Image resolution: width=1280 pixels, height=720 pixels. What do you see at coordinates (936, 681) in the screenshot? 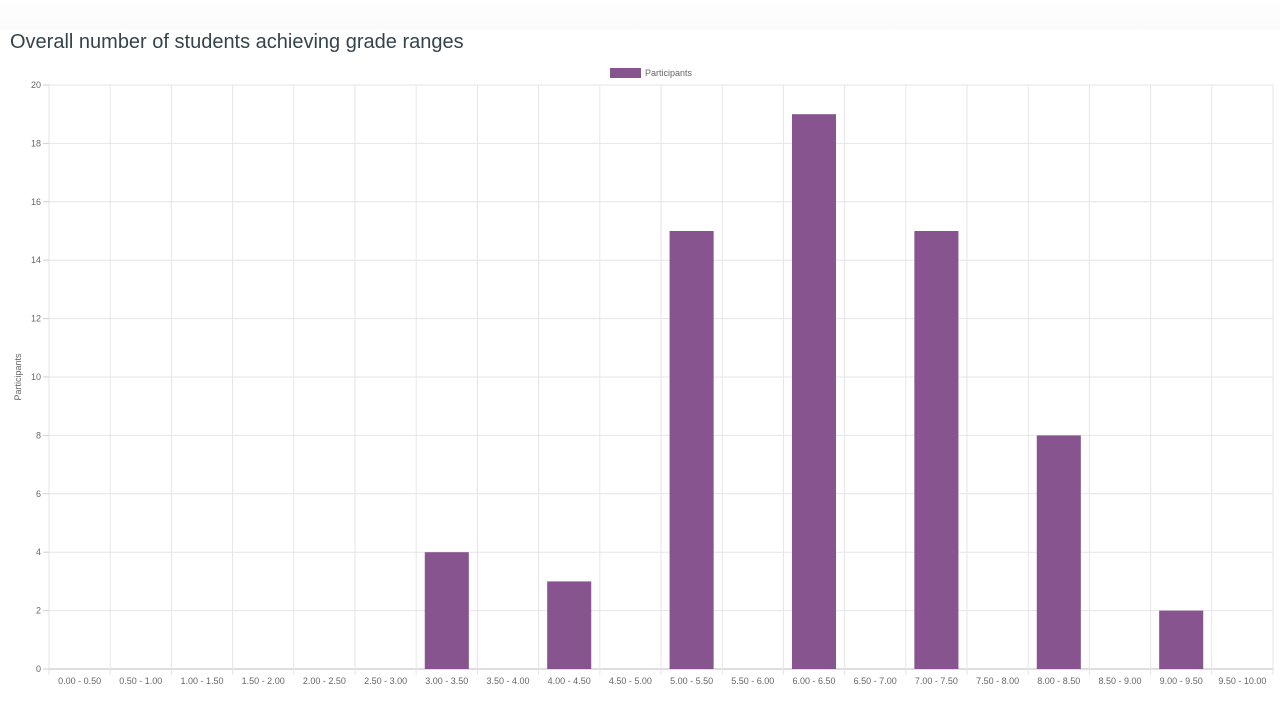
I see `x-tick-label: 7.00 - 7.50` at bounding box center [936, 681].